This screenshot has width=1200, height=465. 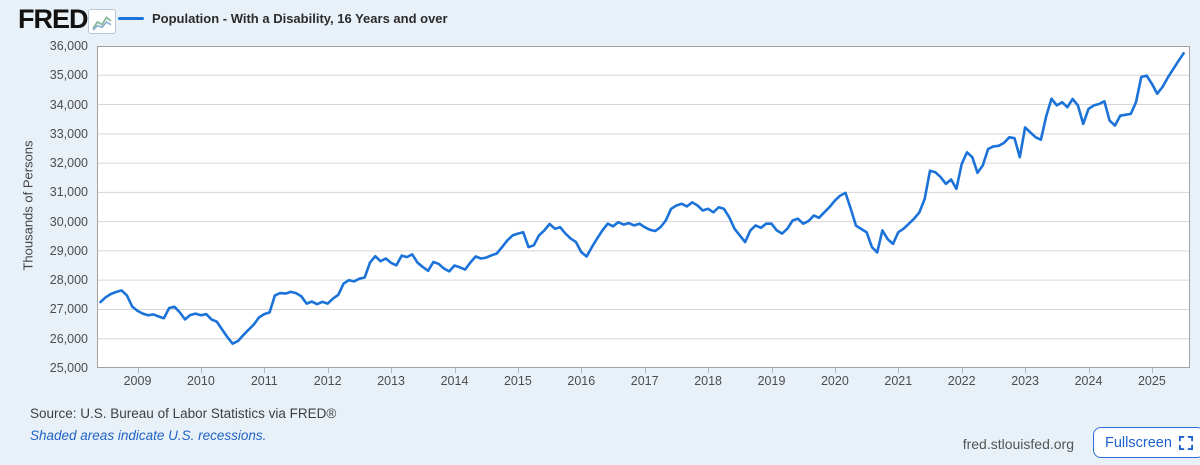 I want to click on y-tick-label: 29,000, so click(x=68, y=250).